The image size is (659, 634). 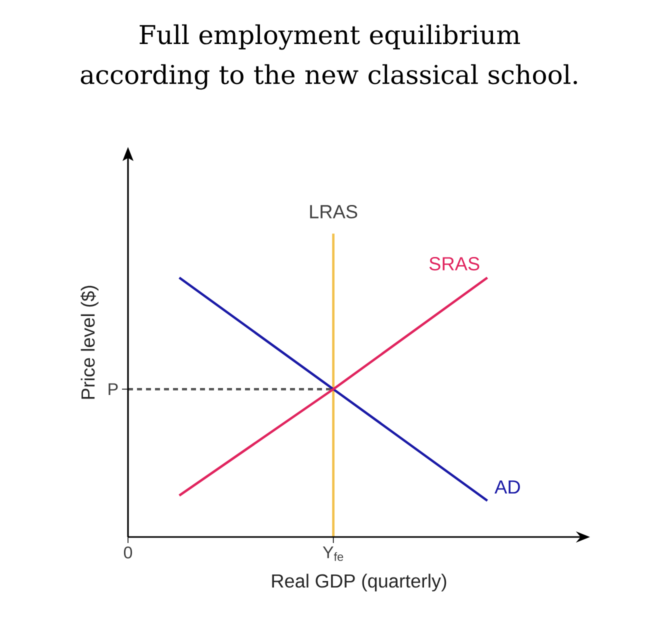 I want to click on chart-title: Full employment equilibrium according to the new classical school., so click(x=328, y=57).